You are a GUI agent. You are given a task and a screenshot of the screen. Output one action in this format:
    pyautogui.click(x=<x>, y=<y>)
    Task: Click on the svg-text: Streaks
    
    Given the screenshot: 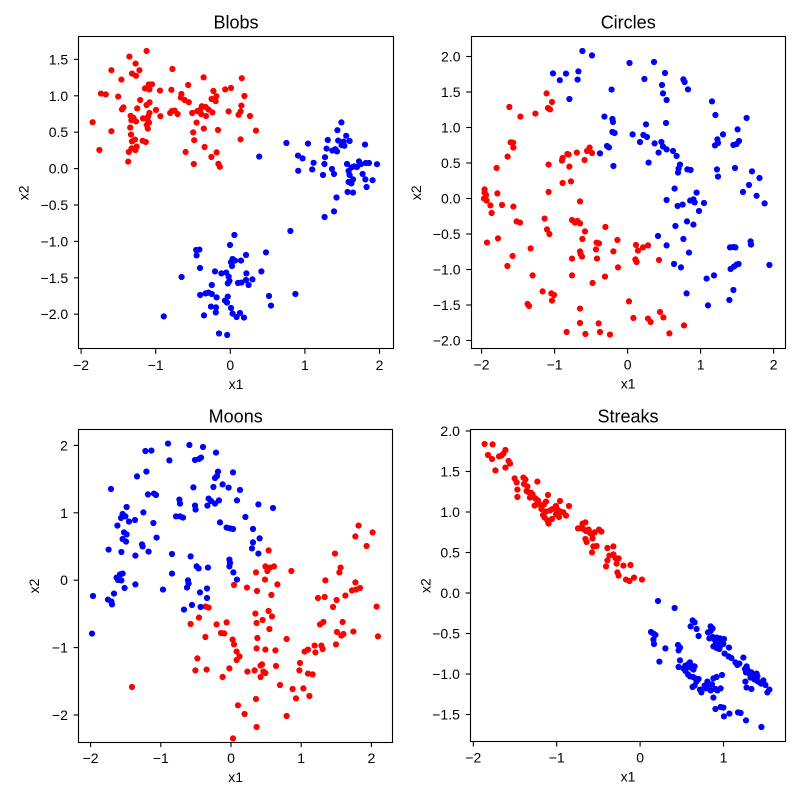 What is the action you would take?
    pyautogui.click(x=627, y=416)
    